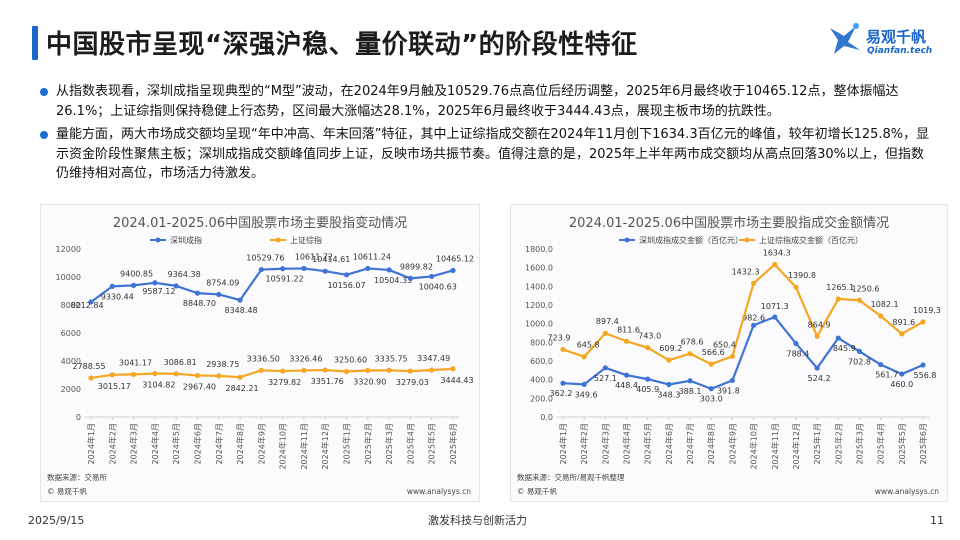 This screenshot has width=960, height=540. I want to click on y-tick-label: 1000.0, so click(539, 324).